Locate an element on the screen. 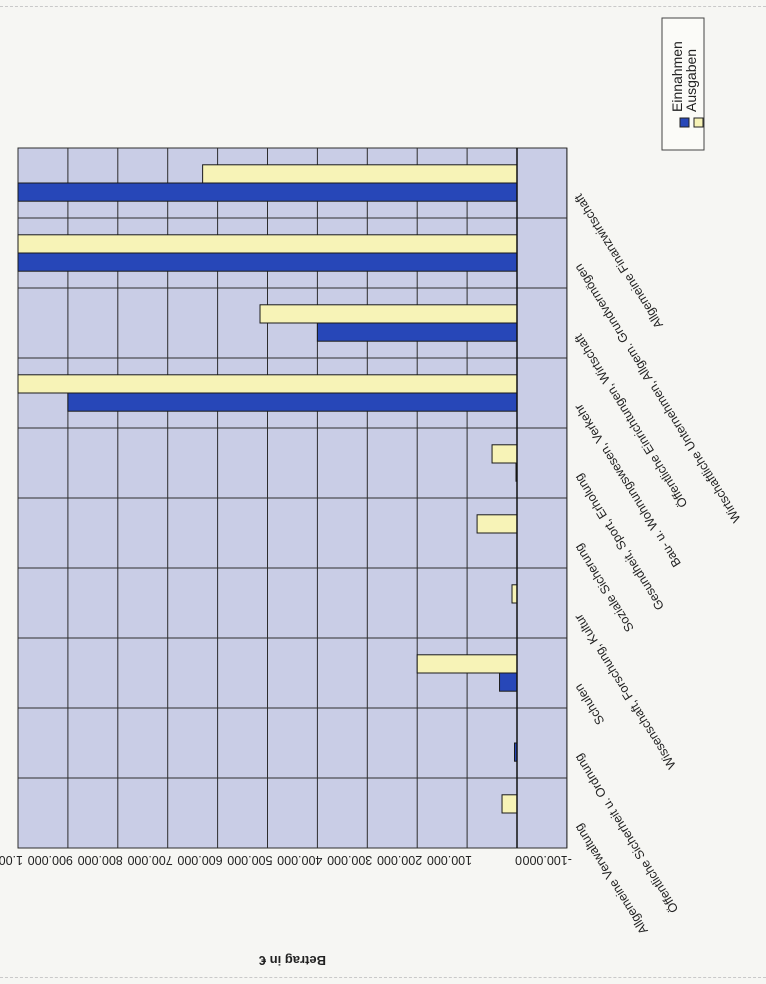 The height and width of the screenshot is (984, 766). category-label: Schulen is located at coordinates (590, 704).